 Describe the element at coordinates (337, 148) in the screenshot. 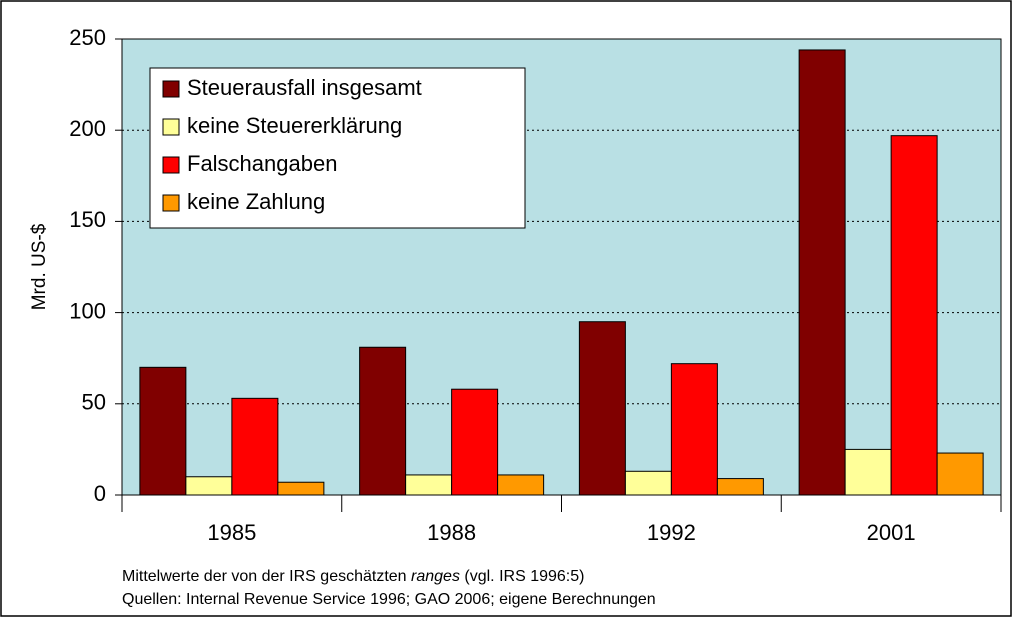

I see `legend` at that location.